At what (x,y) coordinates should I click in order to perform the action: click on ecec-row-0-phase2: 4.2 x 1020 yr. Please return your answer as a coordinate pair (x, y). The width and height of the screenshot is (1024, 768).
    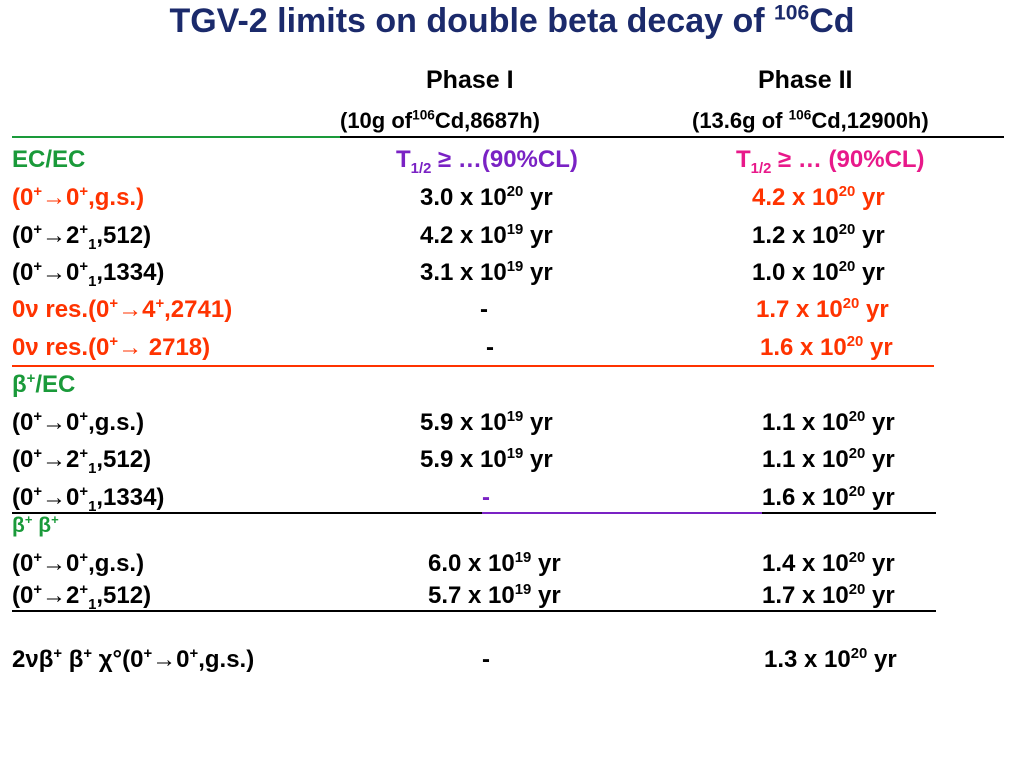
    Looking at the image, I should click on (818, 197).